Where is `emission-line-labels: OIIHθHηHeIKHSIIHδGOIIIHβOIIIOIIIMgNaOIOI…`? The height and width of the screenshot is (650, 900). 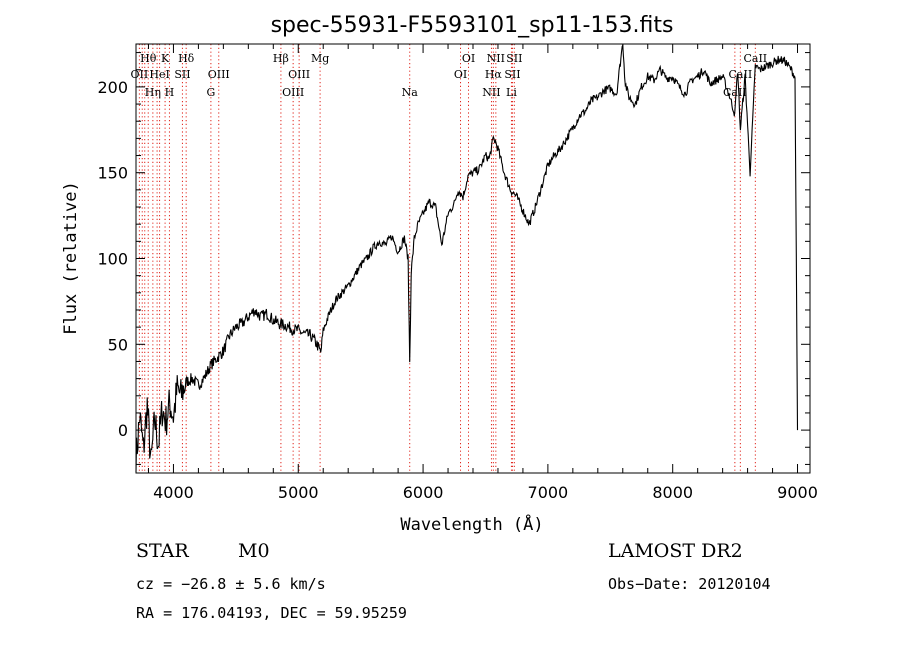
emission-line-labels: OIIHθHηHeIKHSIIHδGOIIIHβOIIIOIIIMgNaOIOI… is located at coordinates (449, 75).